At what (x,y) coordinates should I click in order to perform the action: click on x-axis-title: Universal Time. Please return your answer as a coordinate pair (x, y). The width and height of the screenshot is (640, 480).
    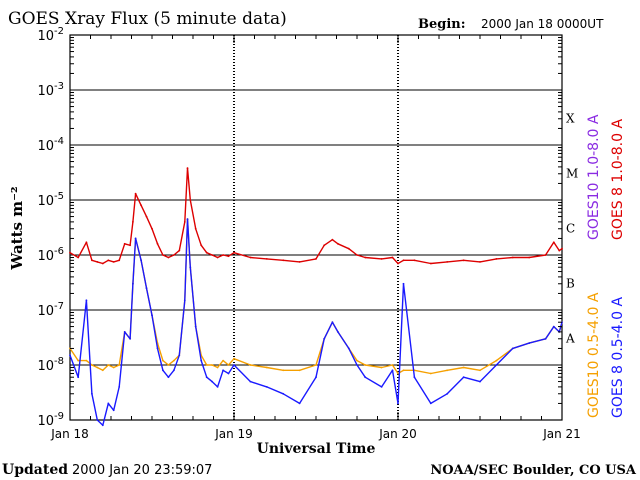
    Looking at the image, I should click on (316, 449).